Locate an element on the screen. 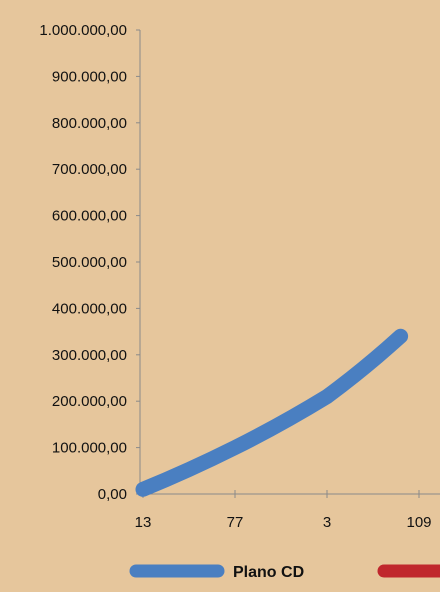 Image resolution: width=440 pixels, height=592 pixels. legend-label-plano-cd: Plano CD is located at coordinates (268, 572).